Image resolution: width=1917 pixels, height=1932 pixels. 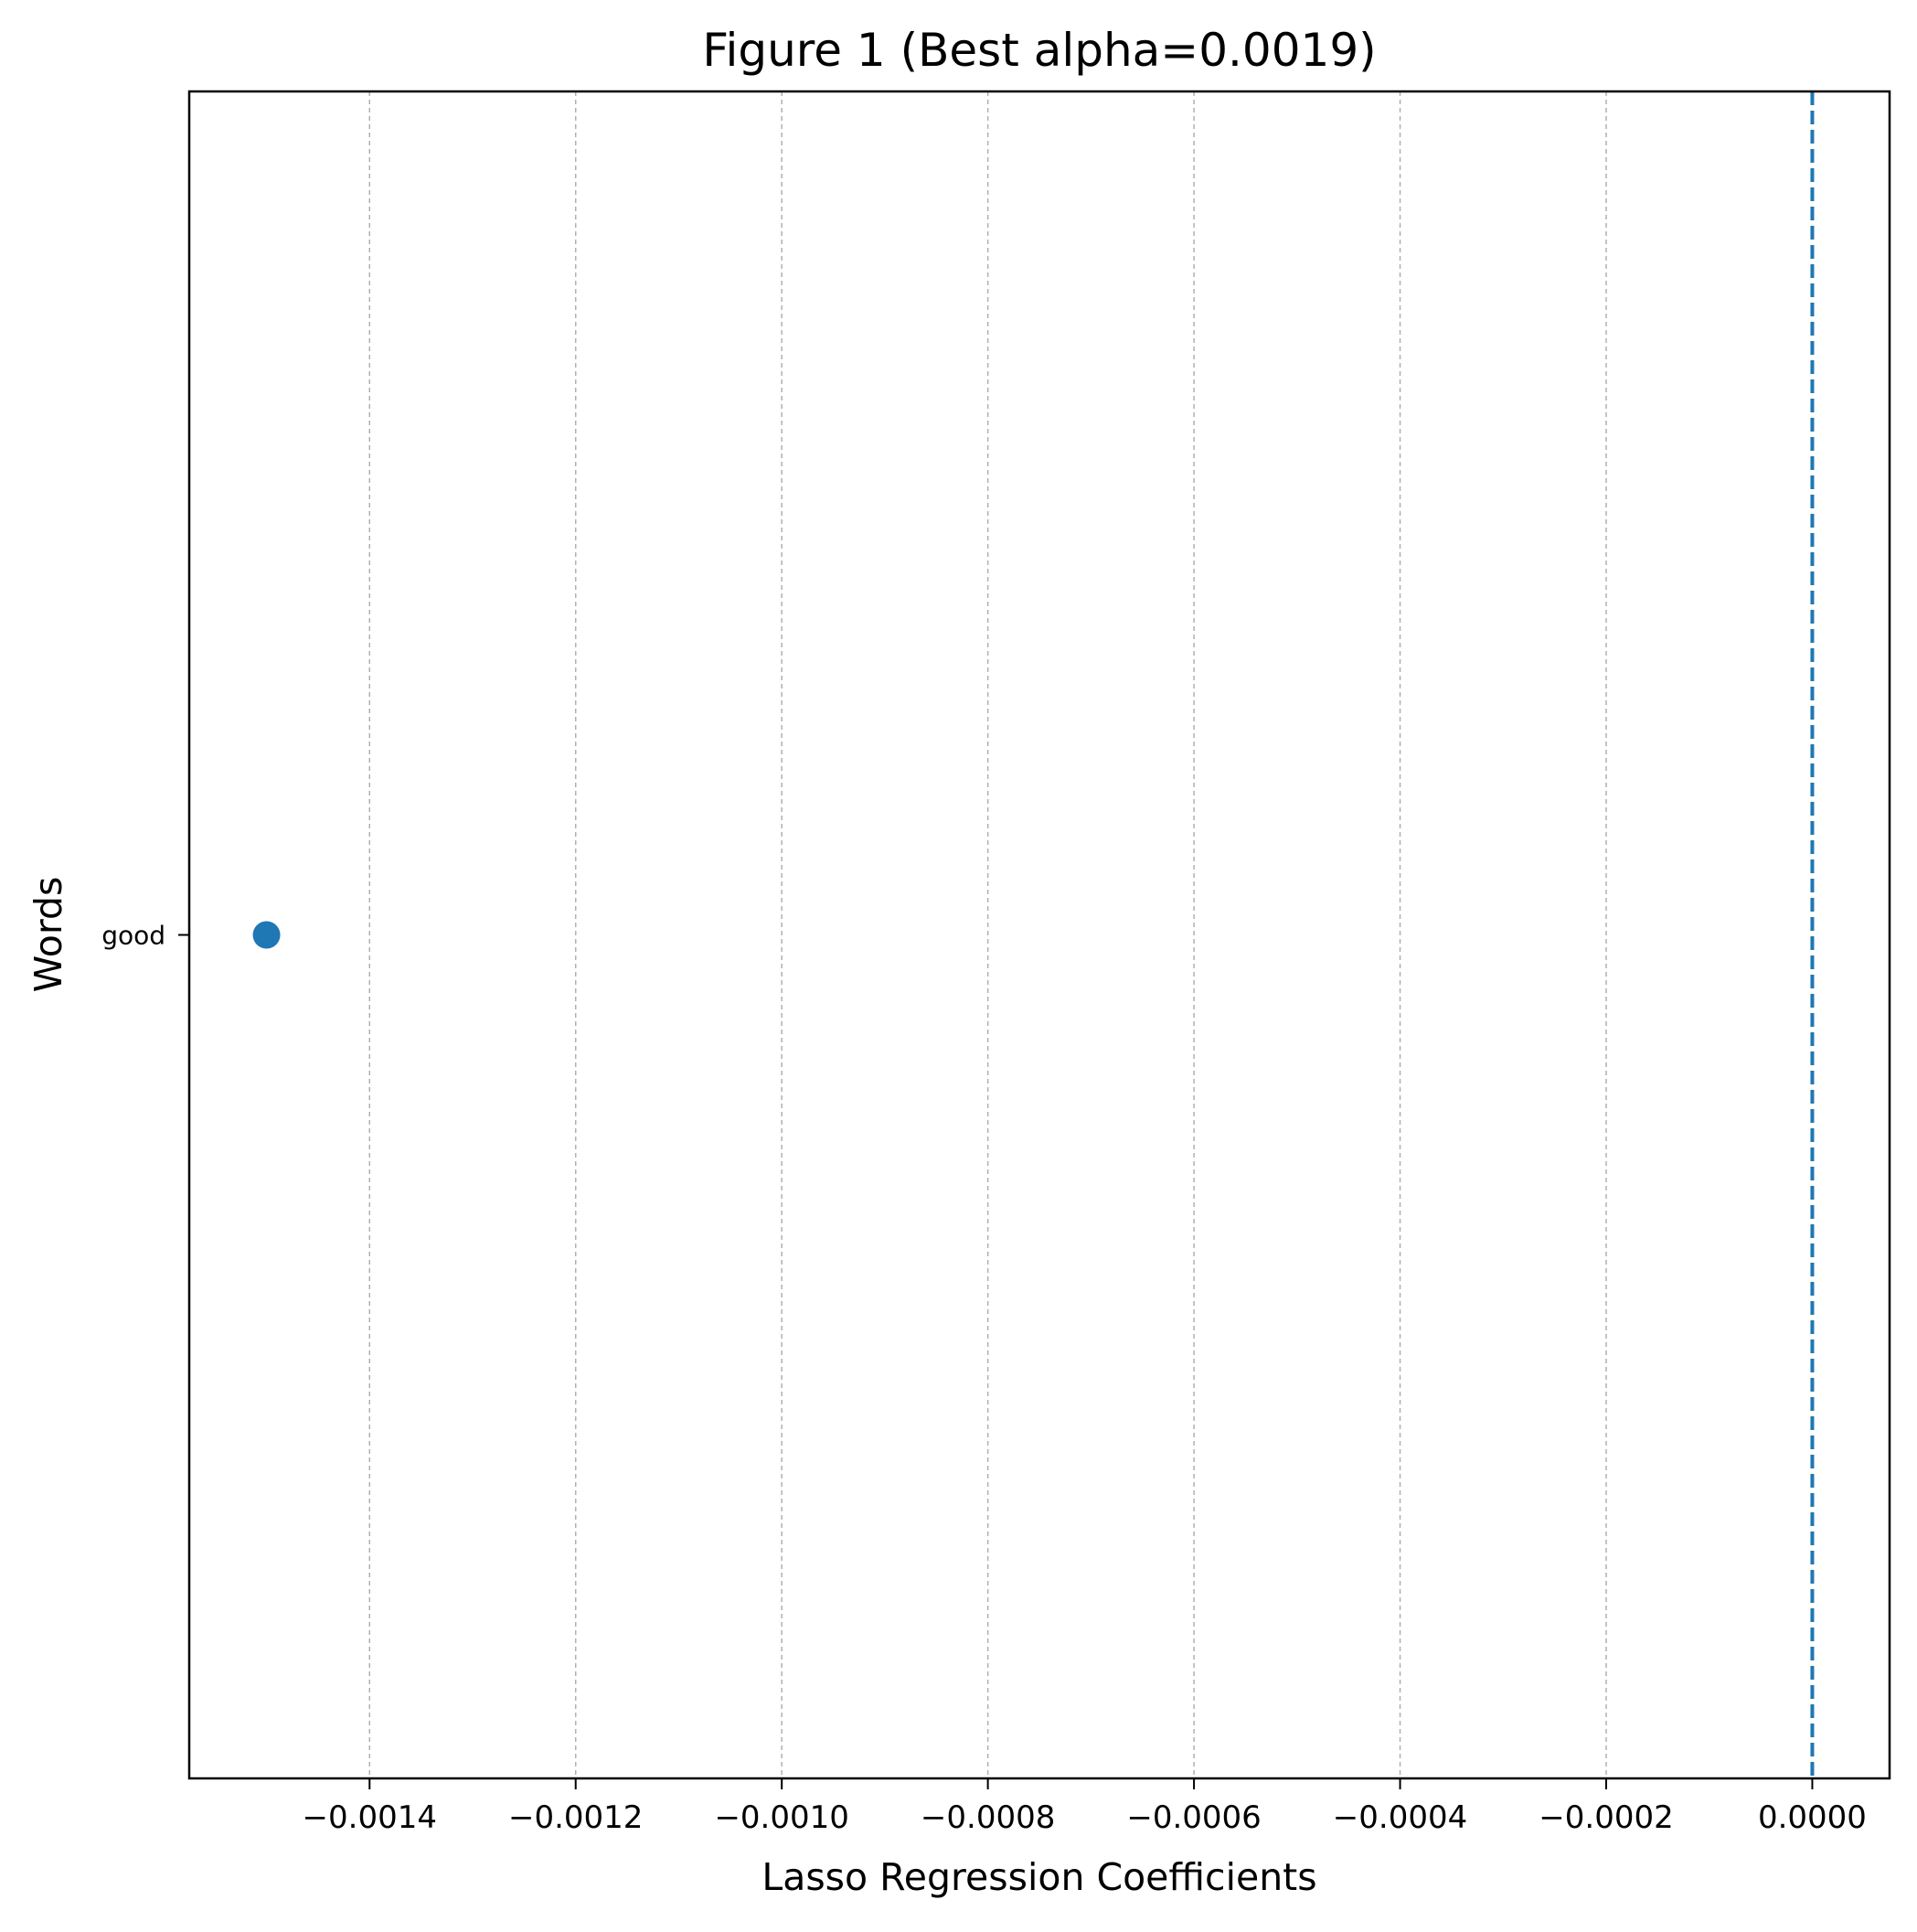 What do you see at coordinates (1813, 1817) in the screenshot?
I see `x-tick-label: 0.0000` at bounding box center [1813, 1817].